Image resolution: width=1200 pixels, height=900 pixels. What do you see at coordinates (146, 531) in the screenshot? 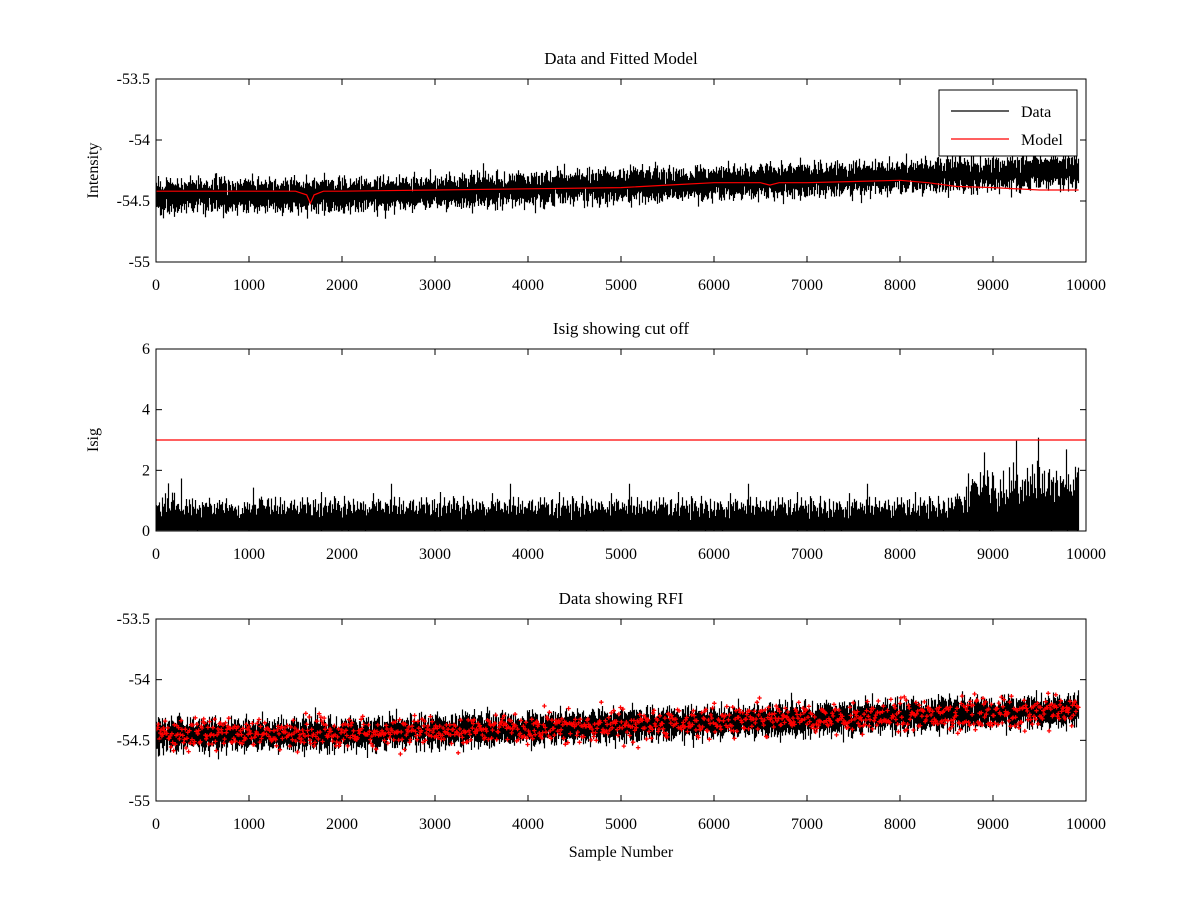
I see `y-tick-label: 0` at bounding box center [146, 531].